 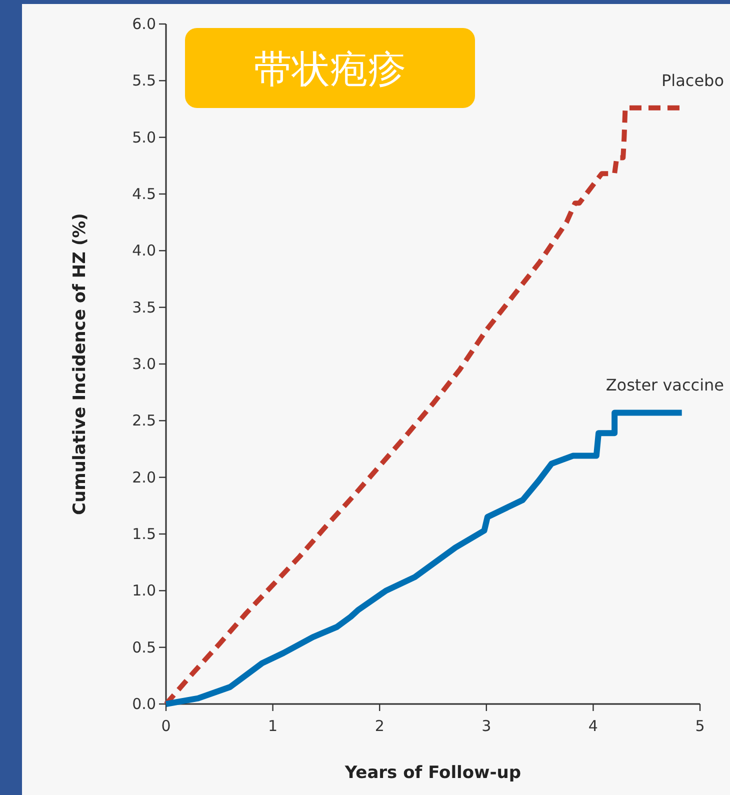 I want to click on x-tick-label: 5, so click(x=700, y=726).